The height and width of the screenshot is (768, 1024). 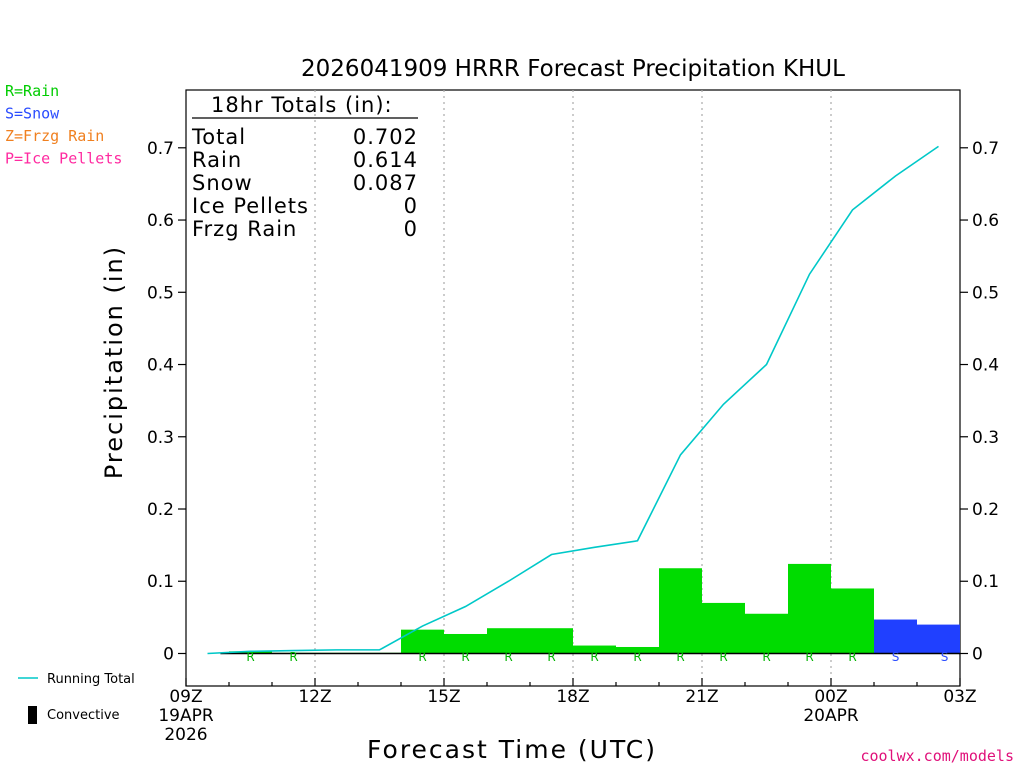 I want to click on y-axis-title: Precipitation (in), so click(x=114, y=362).